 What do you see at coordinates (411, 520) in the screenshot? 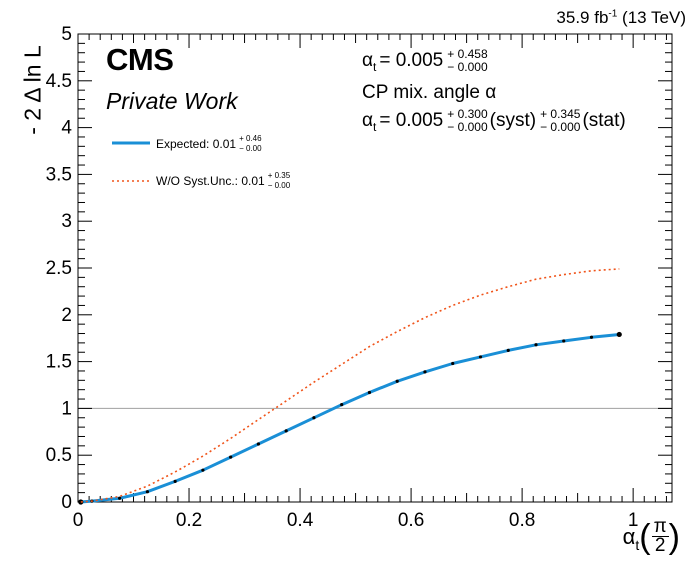
I see `x-tick-label: 0.6` at bounding box center [411, 520].